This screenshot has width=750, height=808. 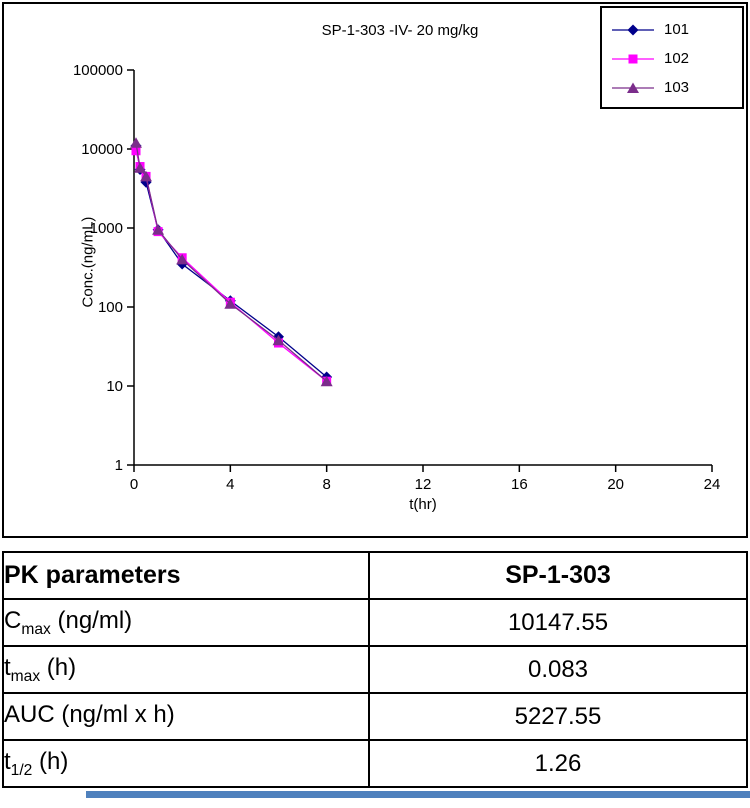 I want to click on thalf-value: 1.26, so click(x=558, y=763).